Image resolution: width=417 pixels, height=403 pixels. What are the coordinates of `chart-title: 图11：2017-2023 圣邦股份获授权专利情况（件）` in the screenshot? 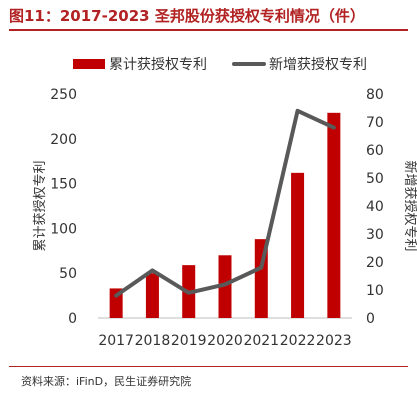 It's located at (187, 16).